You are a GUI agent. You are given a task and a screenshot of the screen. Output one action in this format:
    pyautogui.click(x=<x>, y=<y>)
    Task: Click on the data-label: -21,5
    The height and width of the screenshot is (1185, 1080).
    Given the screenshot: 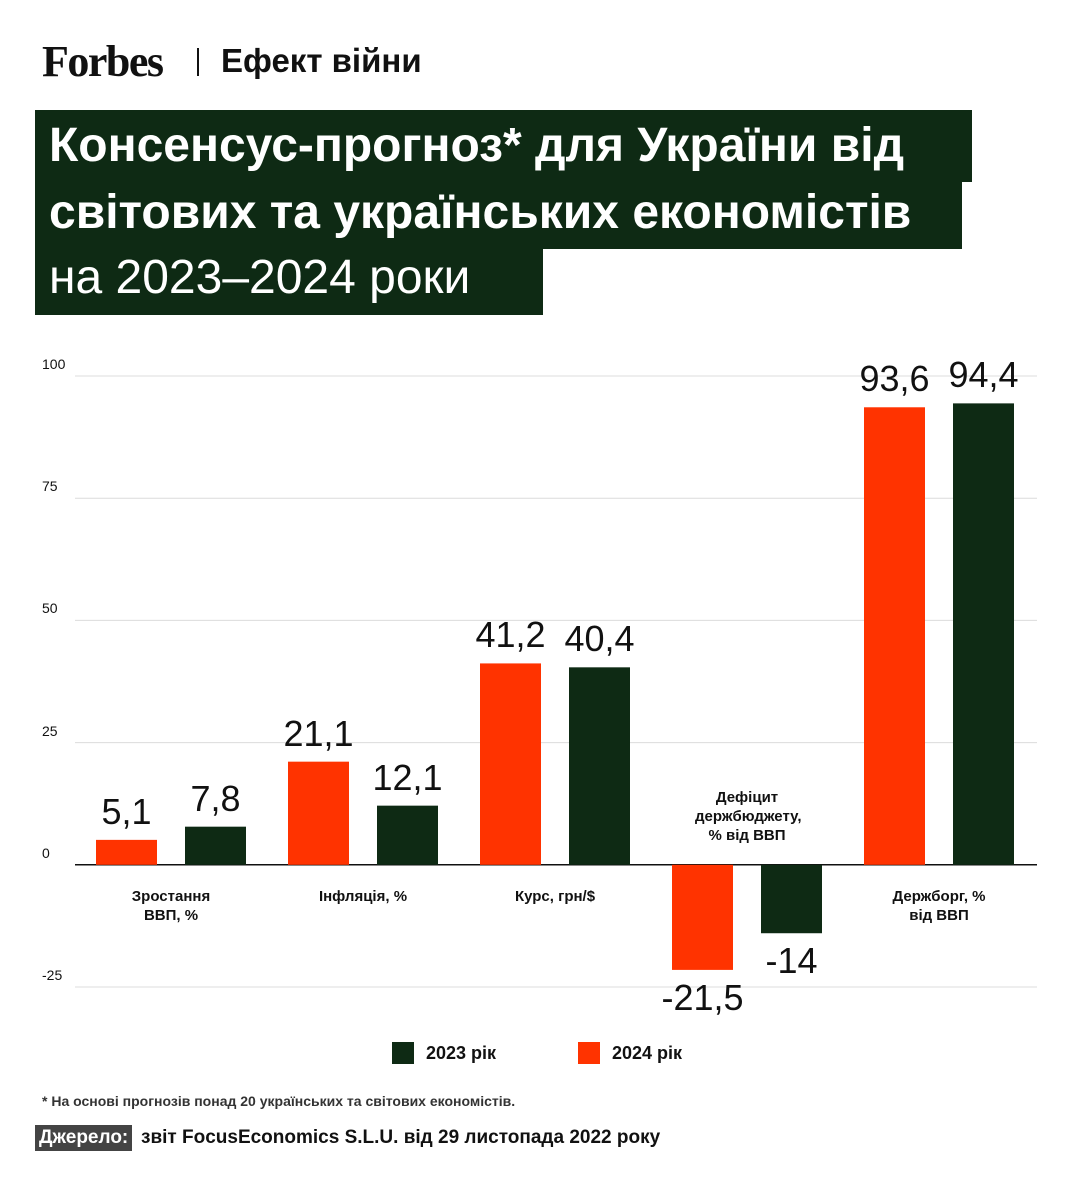 What is the action you would take?
    pyautogui.click(x=702, y=997)
    